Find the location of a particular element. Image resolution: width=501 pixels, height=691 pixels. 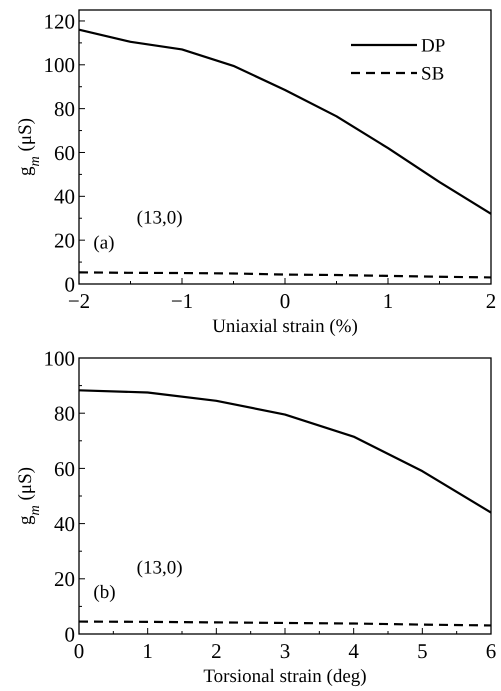

annotation: (b) is located at coordinates (104, 593).